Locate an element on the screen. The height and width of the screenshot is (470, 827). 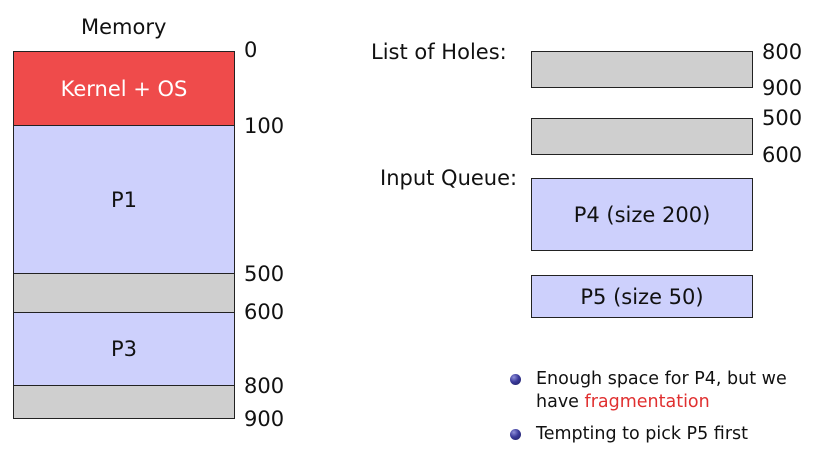
memory-title: Memory is located at coordinates (124, 27).